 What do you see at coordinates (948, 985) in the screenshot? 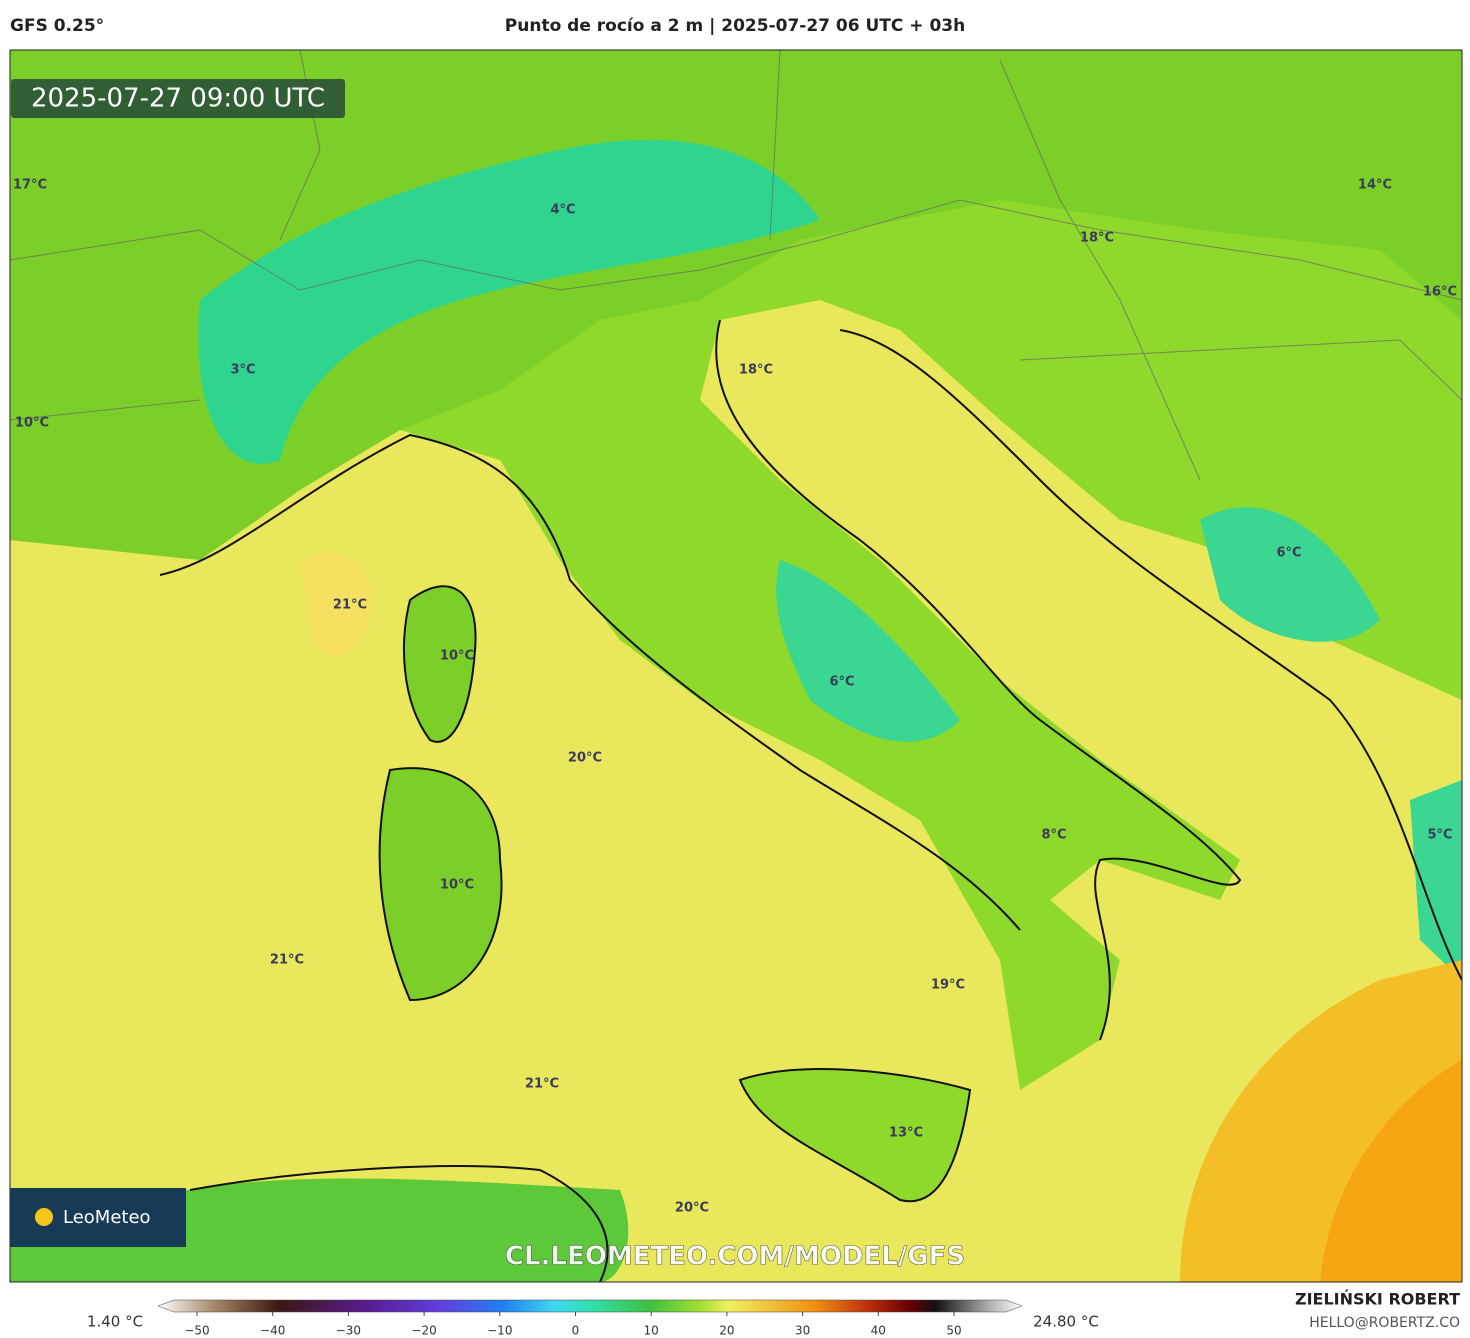
I see `map-label: 19°C` at bounding box center [948, 985].